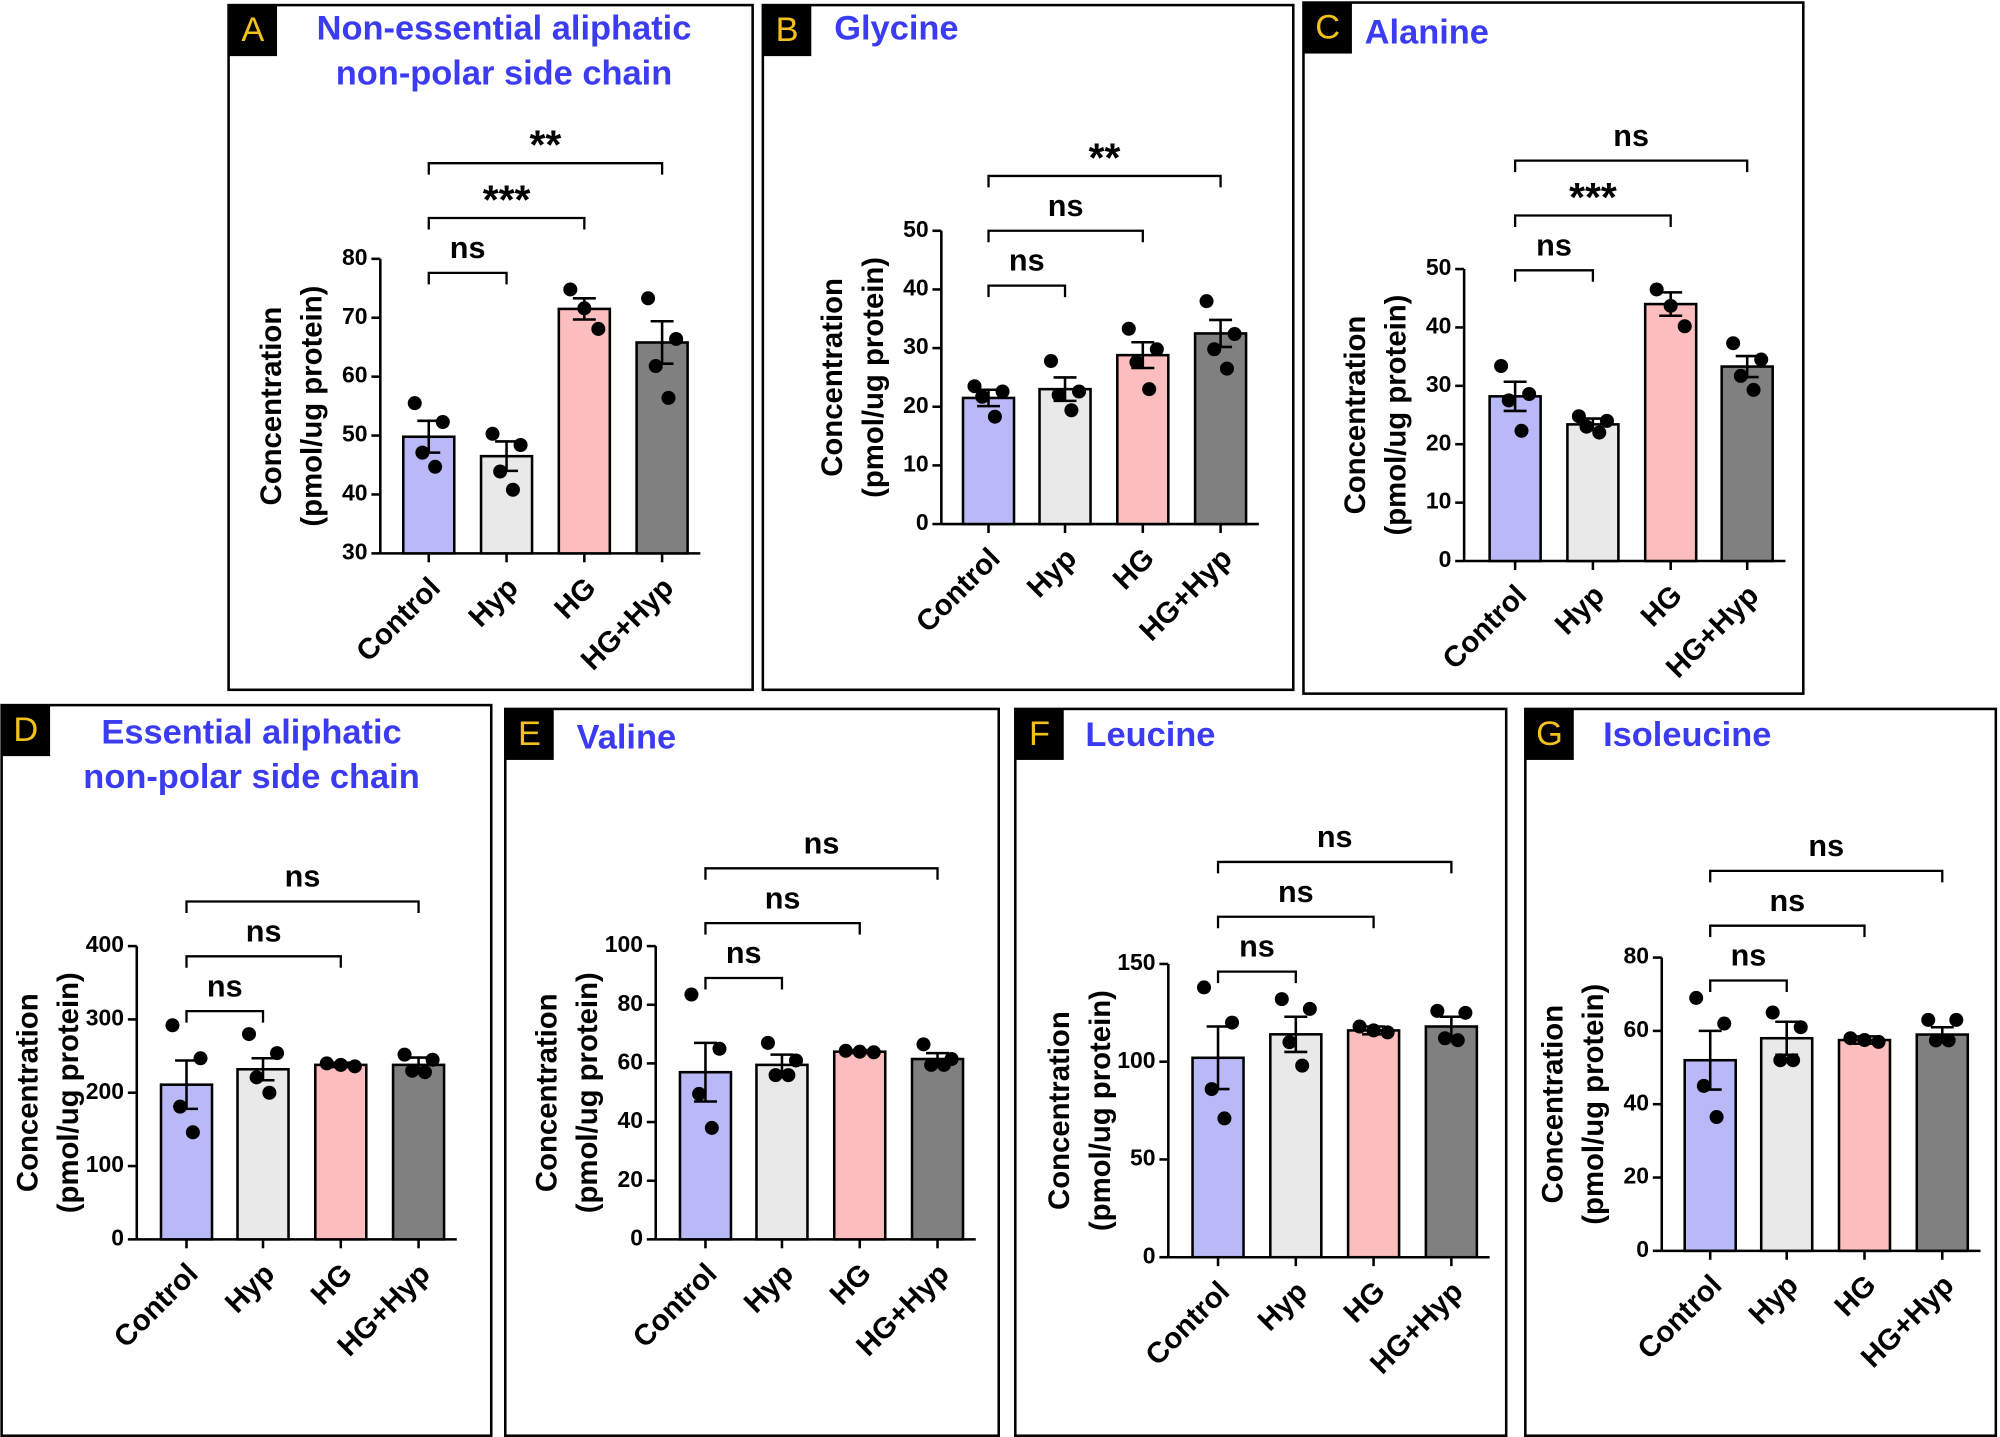 The width and height of the screenshot is (2000, 1437). What do you see at coordinates (1439, 384) in the screenshot?
I see `y-tick-label: 30` at bounding box center [1439, 384].